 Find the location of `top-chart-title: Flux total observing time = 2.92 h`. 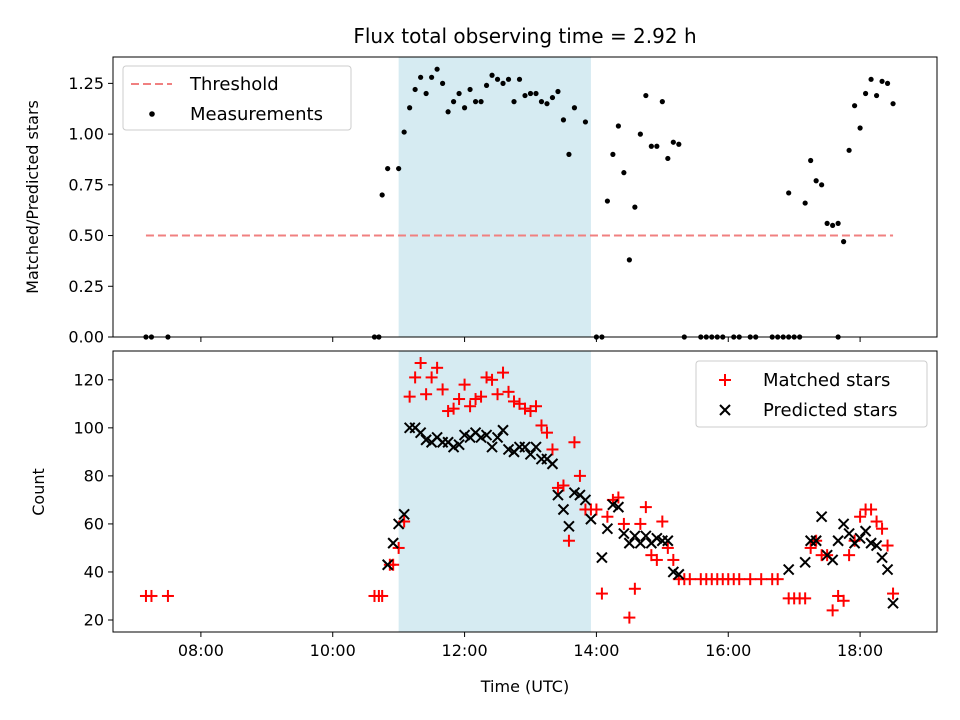

top-chart-title: Flux total observing time = 2.92 h is located at coordinates (524, 36).